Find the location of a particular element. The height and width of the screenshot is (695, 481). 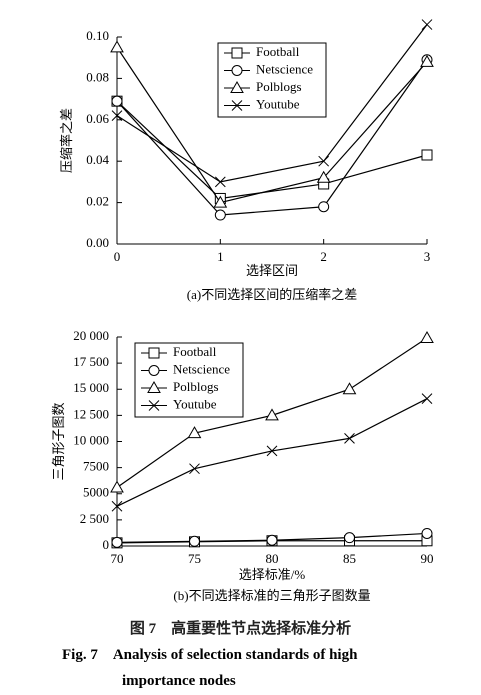

x-tick-label: 75 is located at coordinates (194, 558).